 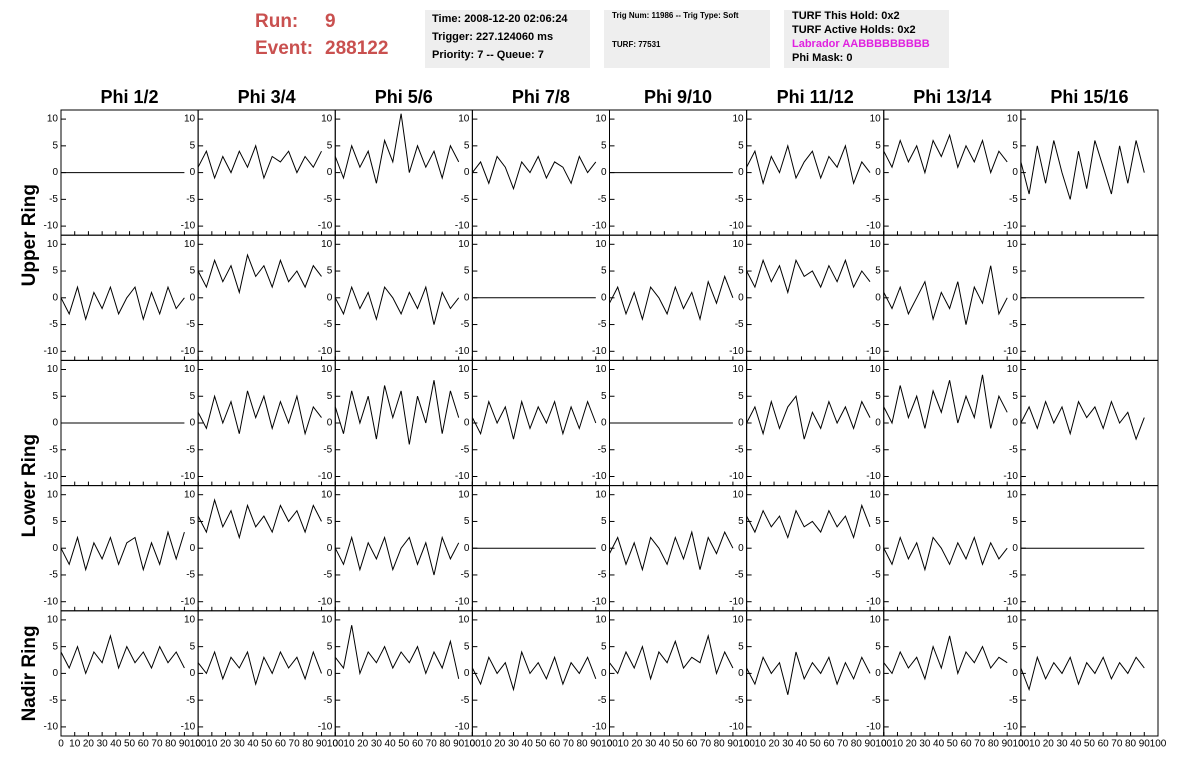 What do you see at coordinates (267, 97) in the screenshot?
I see `column-title: Phi 3/4` at bounding box center [267, 97].